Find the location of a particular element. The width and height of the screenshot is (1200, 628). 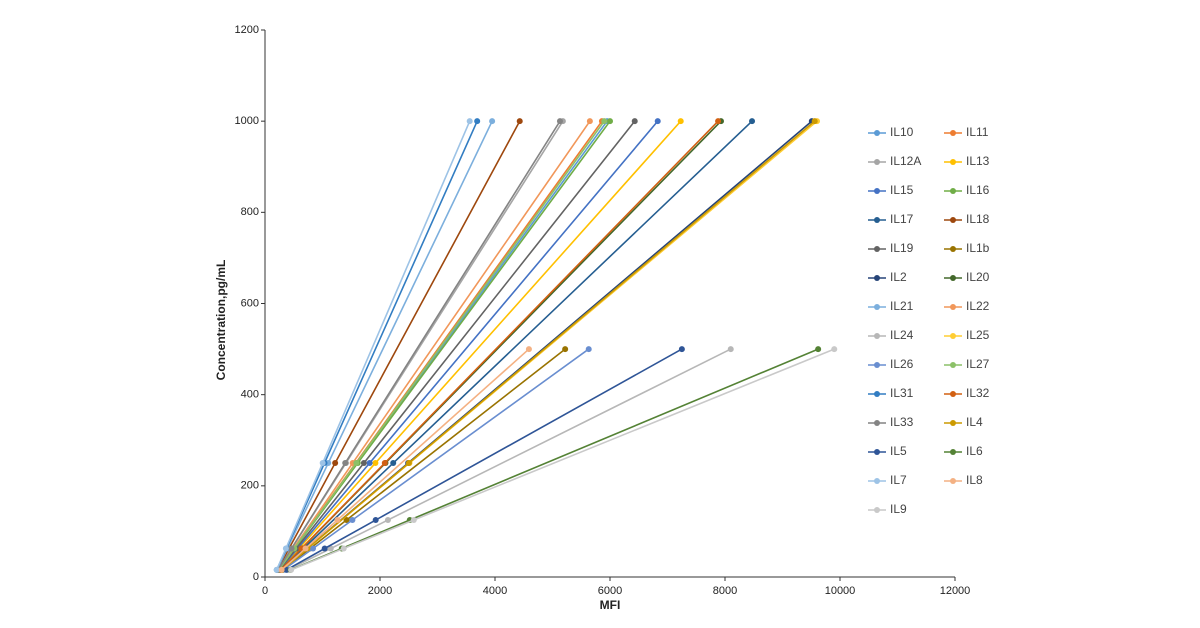

legend-label: IL9 is located at coordinates (898, 509).